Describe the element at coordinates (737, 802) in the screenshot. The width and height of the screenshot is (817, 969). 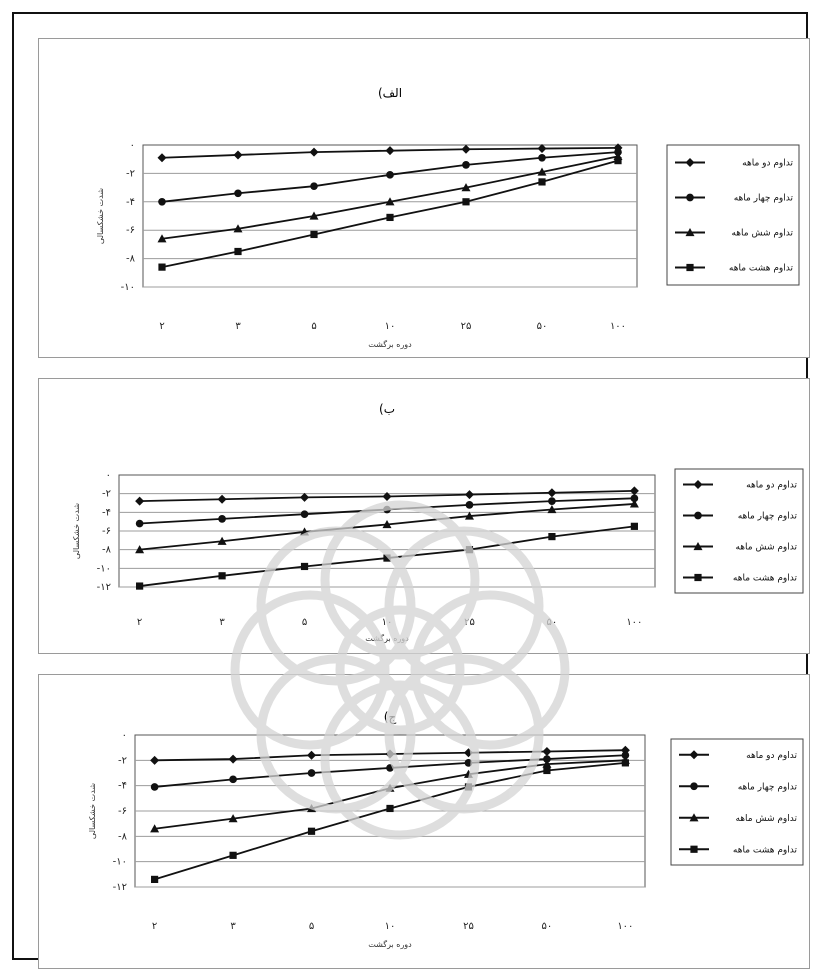
I see `legend-box` at that location.